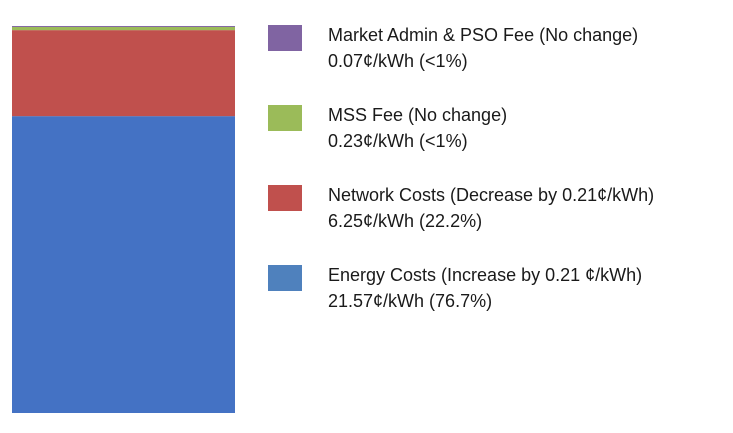 The image size is (733, 433). I want to click on legend-series-value: 21.57¢/kWh (76.7%), so click(410, 301).